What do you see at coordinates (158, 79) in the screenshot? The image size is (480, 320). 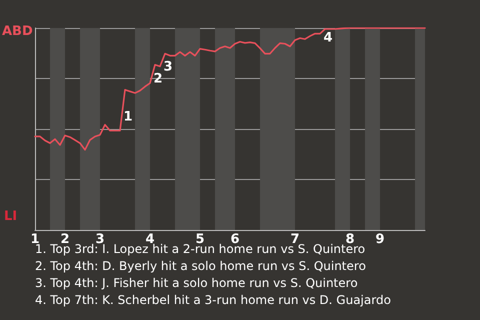 I see `annotation: 2` at bounding box center [158, 79].